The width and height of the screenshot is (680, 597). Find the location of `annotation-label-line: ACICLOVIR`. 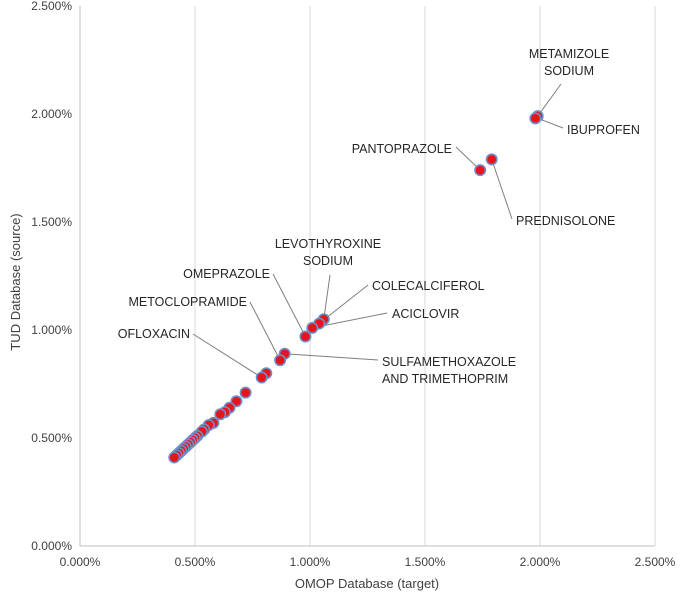

annotation-label-line: ACICLOVIR is located at coordinates (425, 314).